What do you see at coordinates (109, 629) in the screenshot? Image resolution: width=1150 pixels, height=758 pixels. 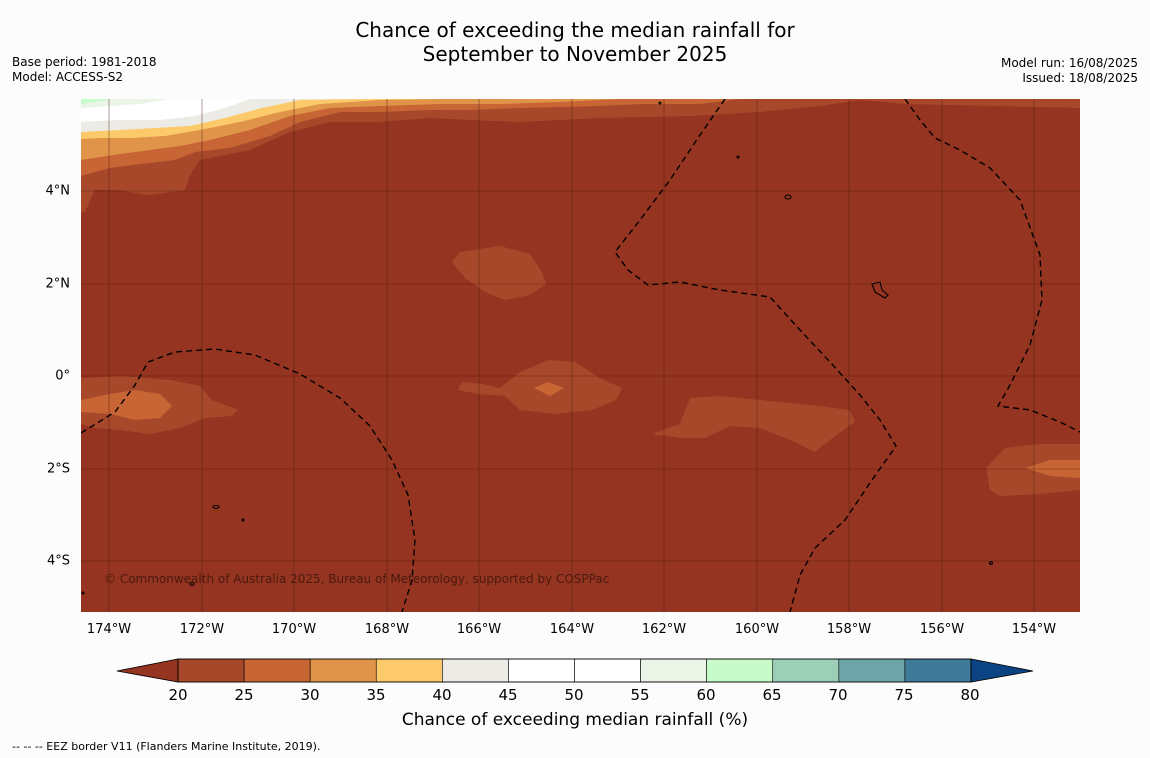 I see `lon-label-174w: 174°W` at bounding box center [109, 629].